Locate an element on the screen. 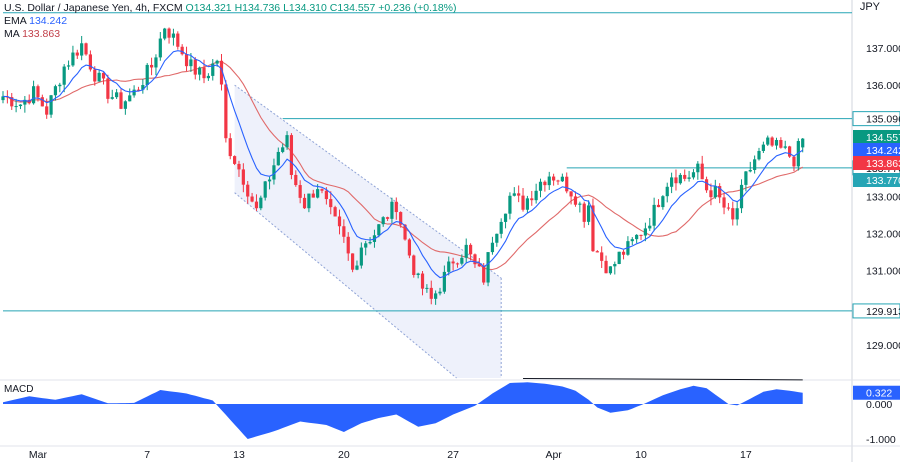  ma-legend: MA 133.863 is located at coordinates (32, 34).